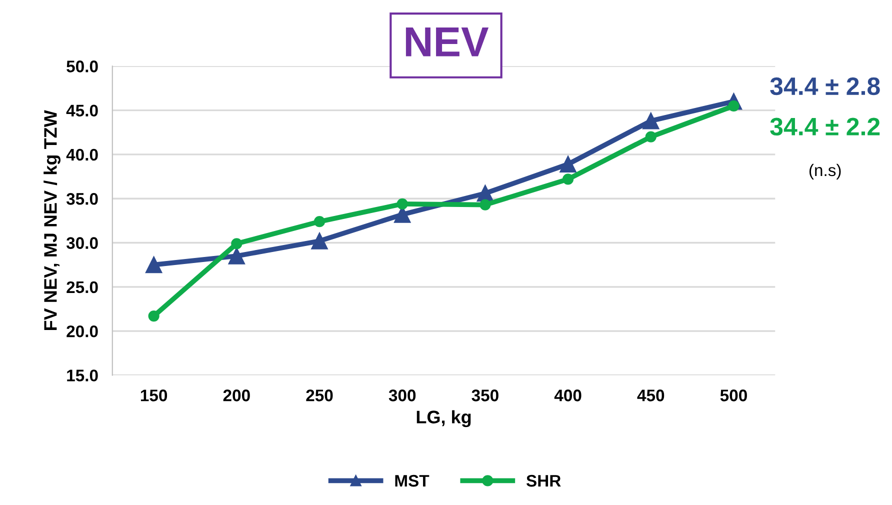 The height and width of the screenshot is (505, 892). What do you see at coordinates (82, 66) in the screenshot?
I see `y-tick-label: 50.0` at bounding box center [82, 66].